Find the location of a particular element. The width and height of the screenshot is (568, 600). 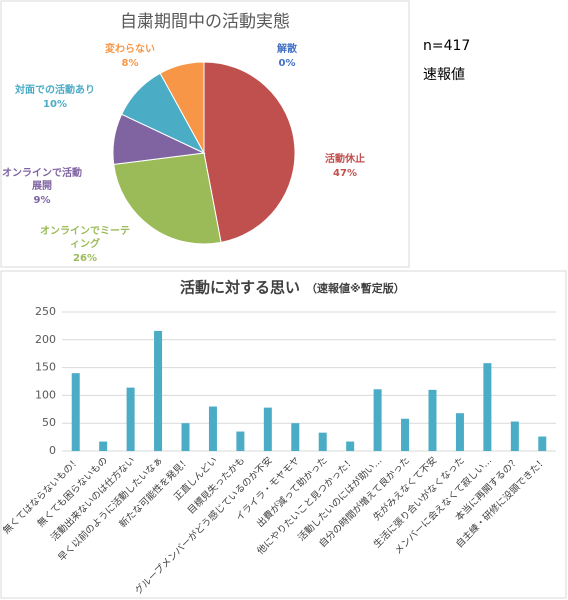

y-tick-label: 150 is located at coordinates (45, 367).